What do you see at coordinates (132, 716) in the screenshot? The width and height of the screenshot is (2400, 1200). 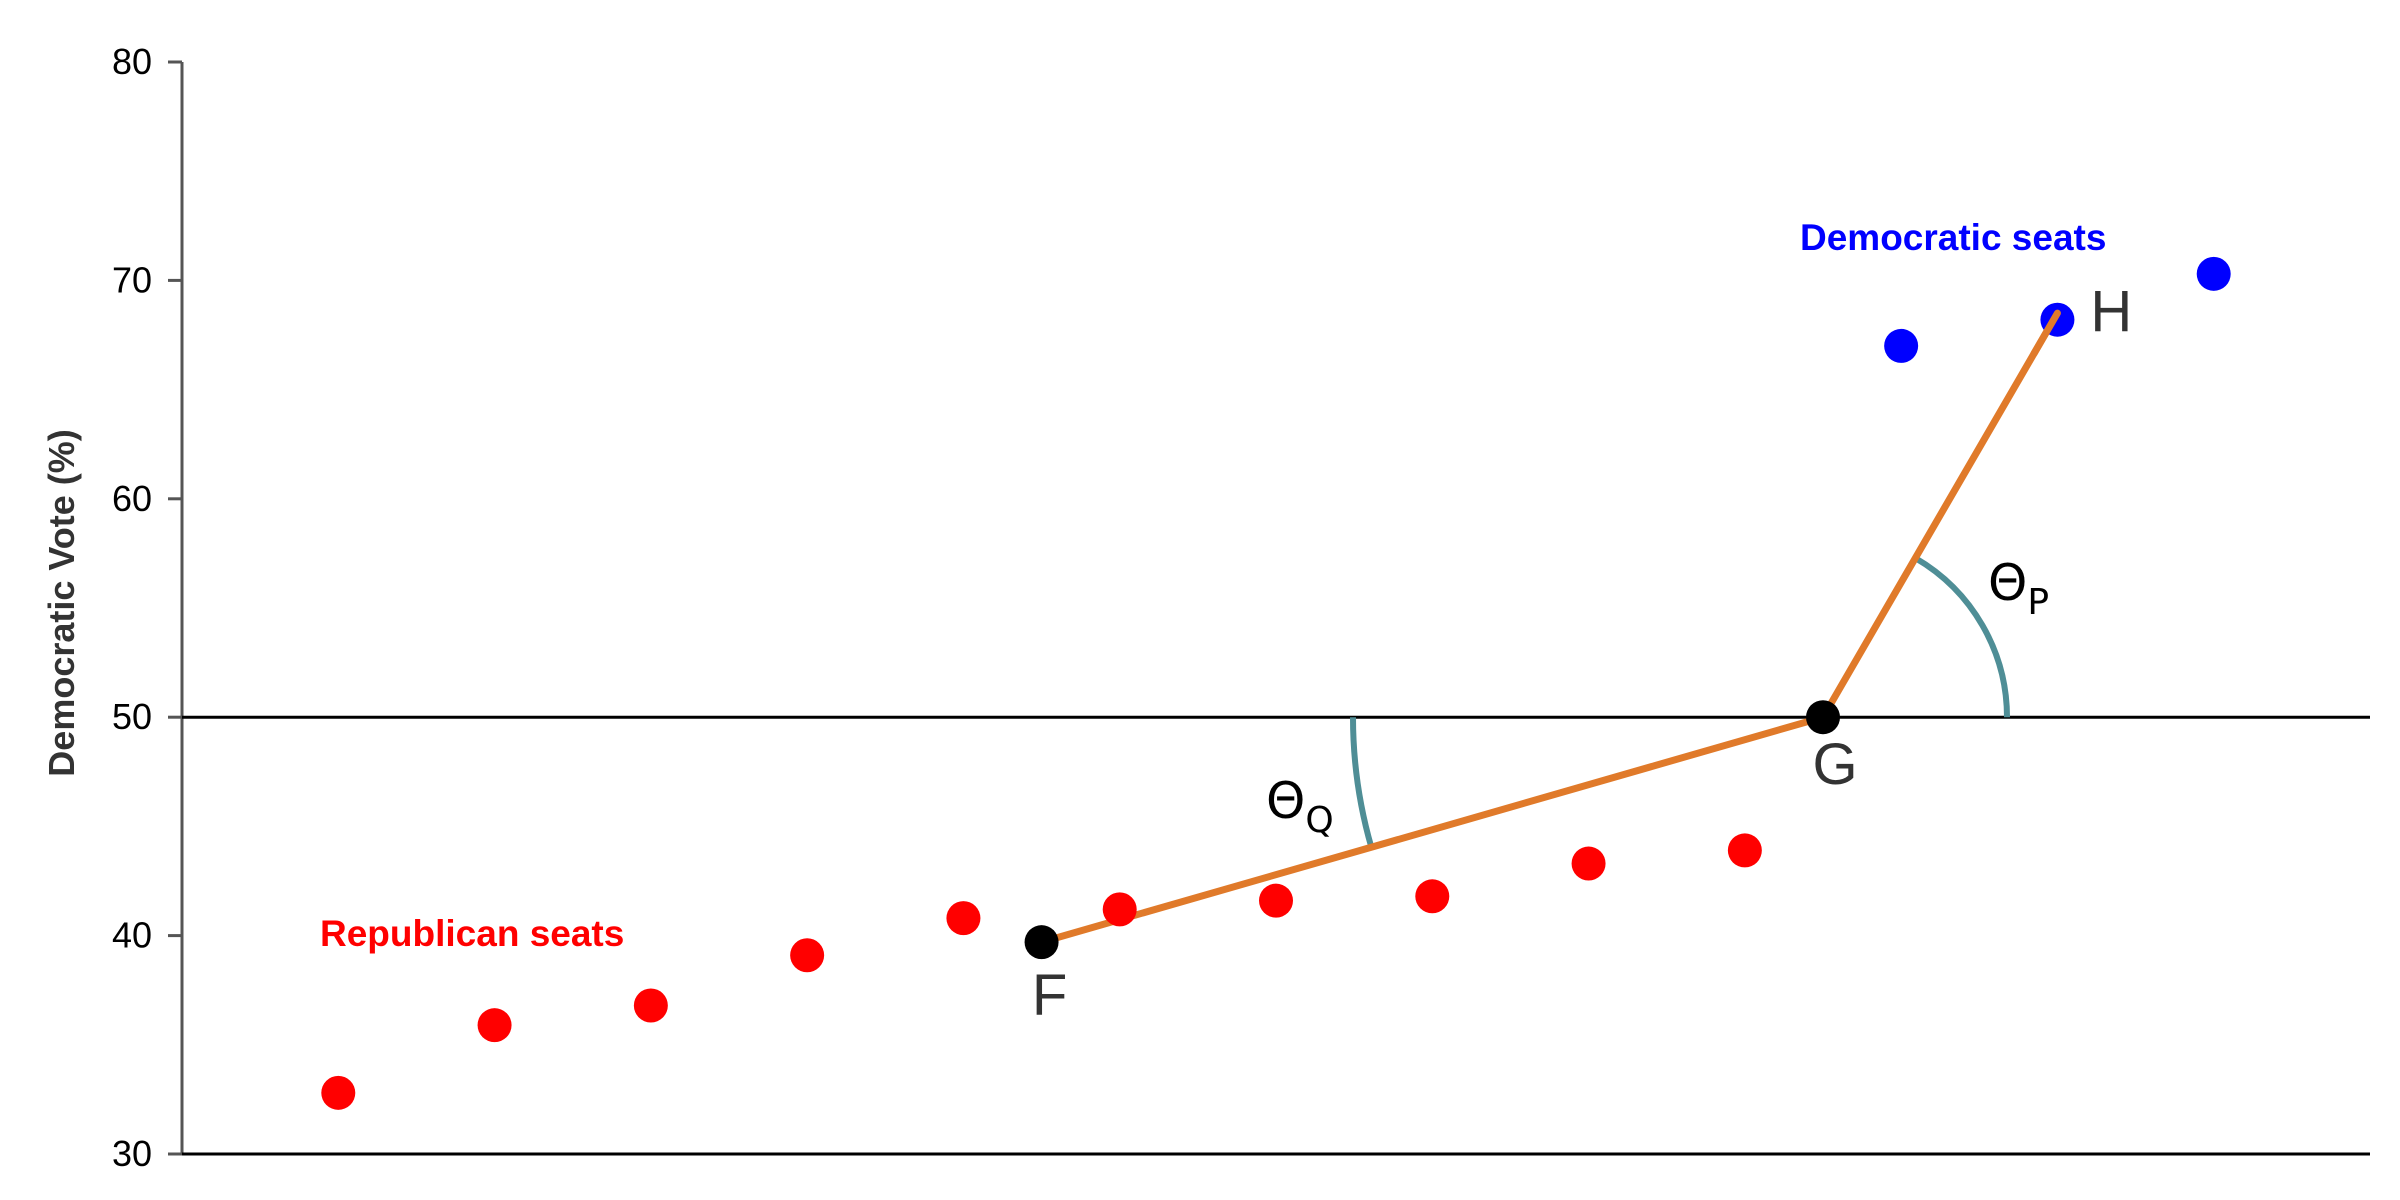 I see `y-tick-label: 50` at bounding box center [132, 716].